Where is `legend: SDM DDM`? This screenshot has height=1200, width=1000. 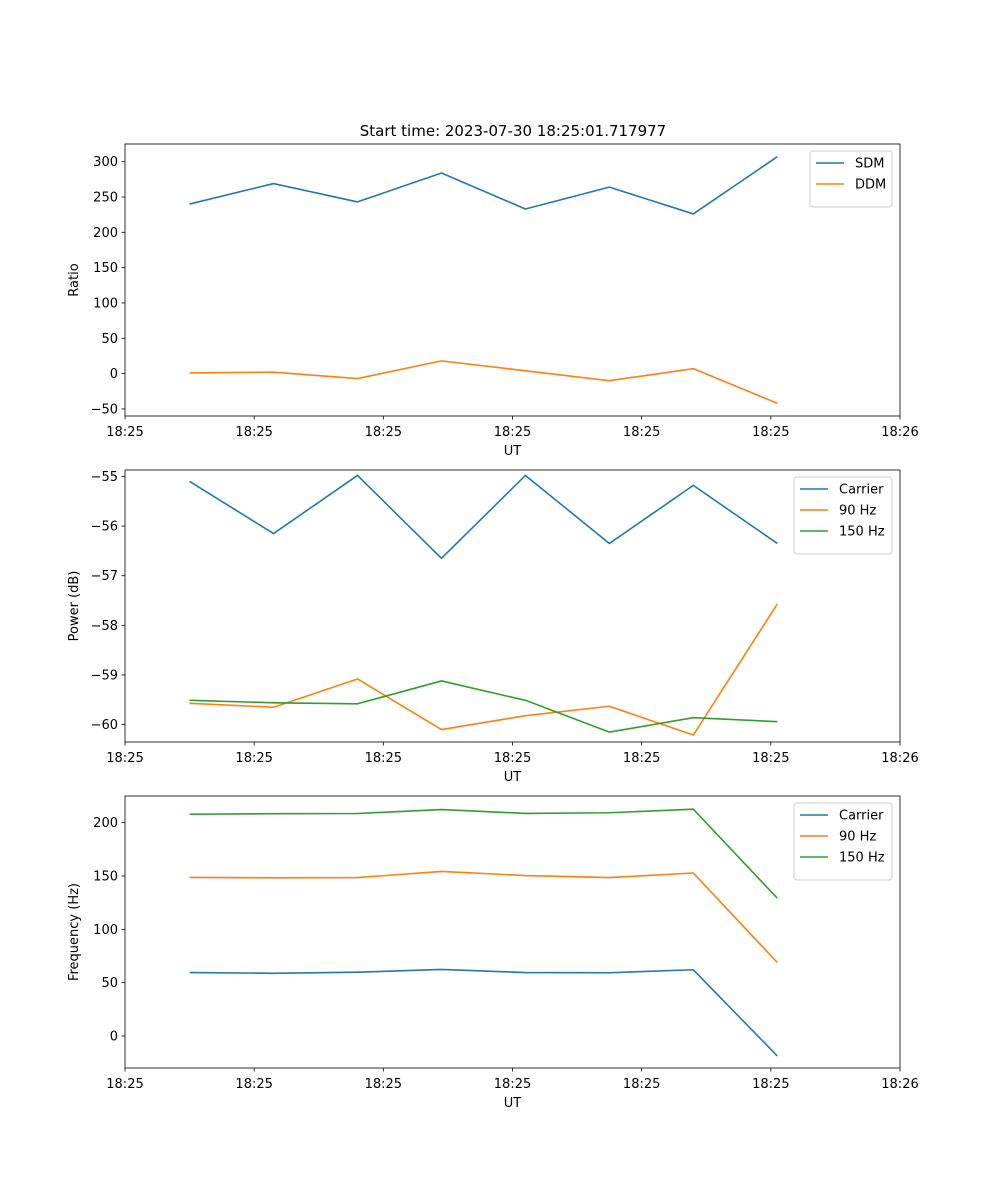
legend: SDM DDM is located at coordinates (851, 179).